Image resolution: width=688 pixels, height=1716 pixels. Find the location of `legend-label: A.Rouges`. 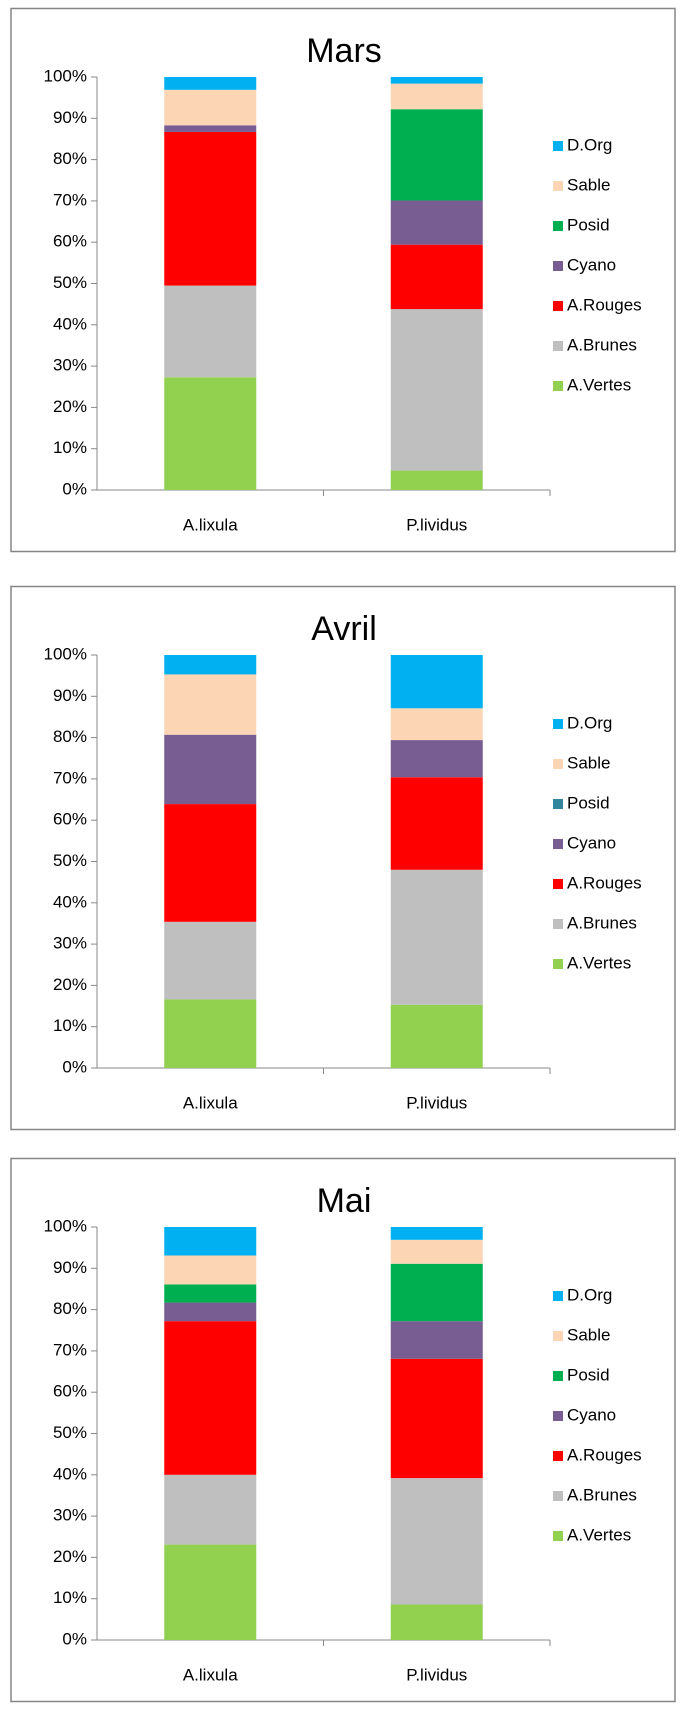

legend-label: A.Rouges is located at coordinates (604, 882).